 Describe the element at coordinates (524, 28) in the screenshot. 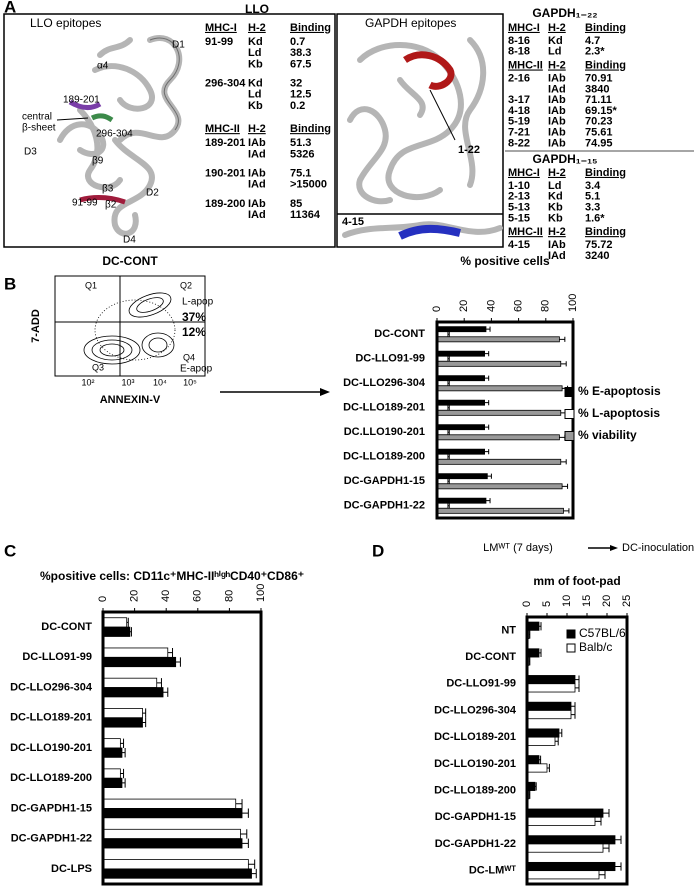

I see `table-header: MHC-I` at that location.